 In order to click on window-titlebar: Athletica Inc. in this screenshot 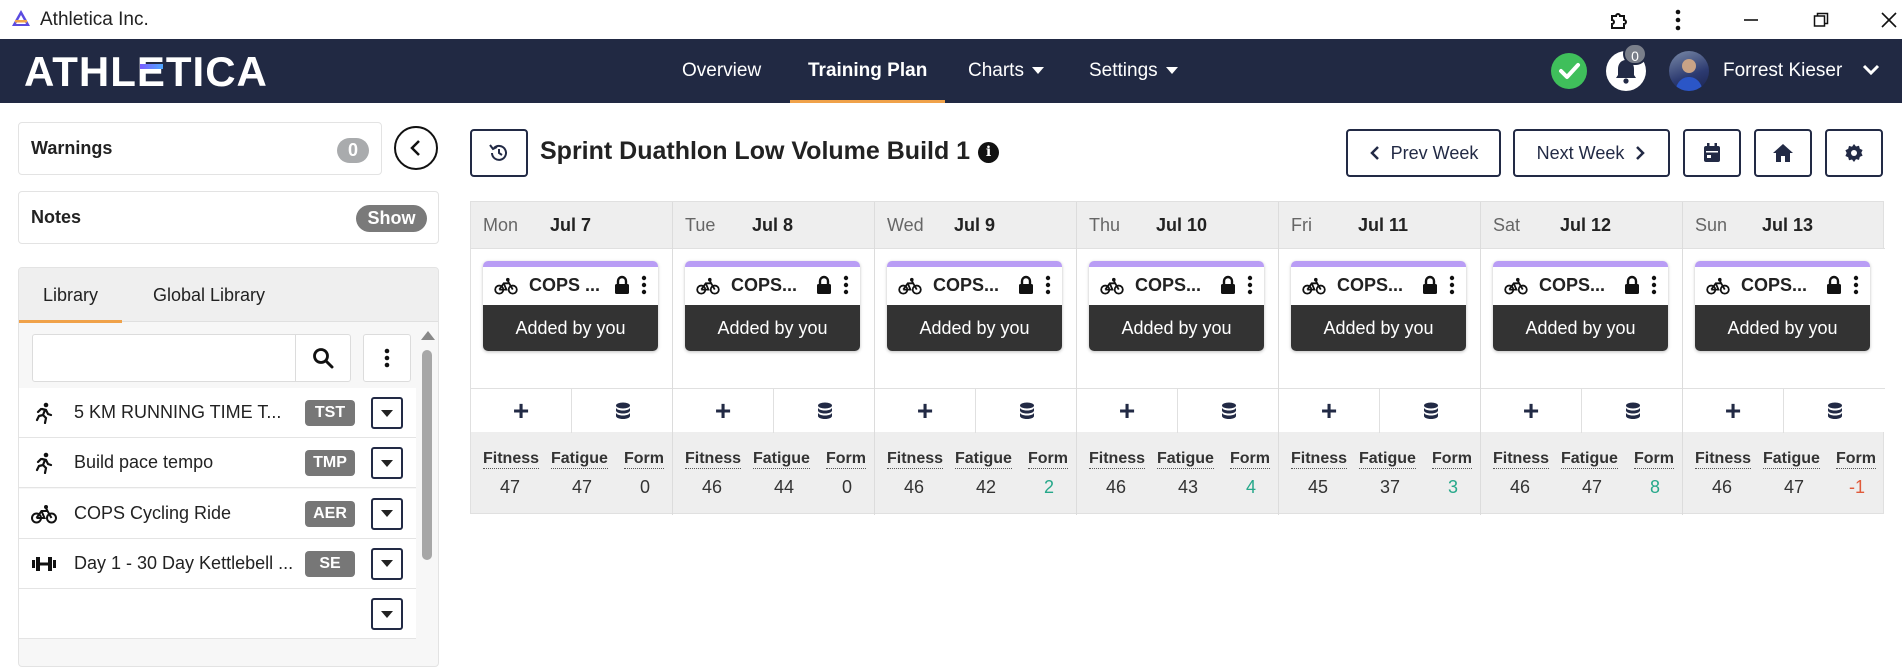, I will do `click(951, 19)`.